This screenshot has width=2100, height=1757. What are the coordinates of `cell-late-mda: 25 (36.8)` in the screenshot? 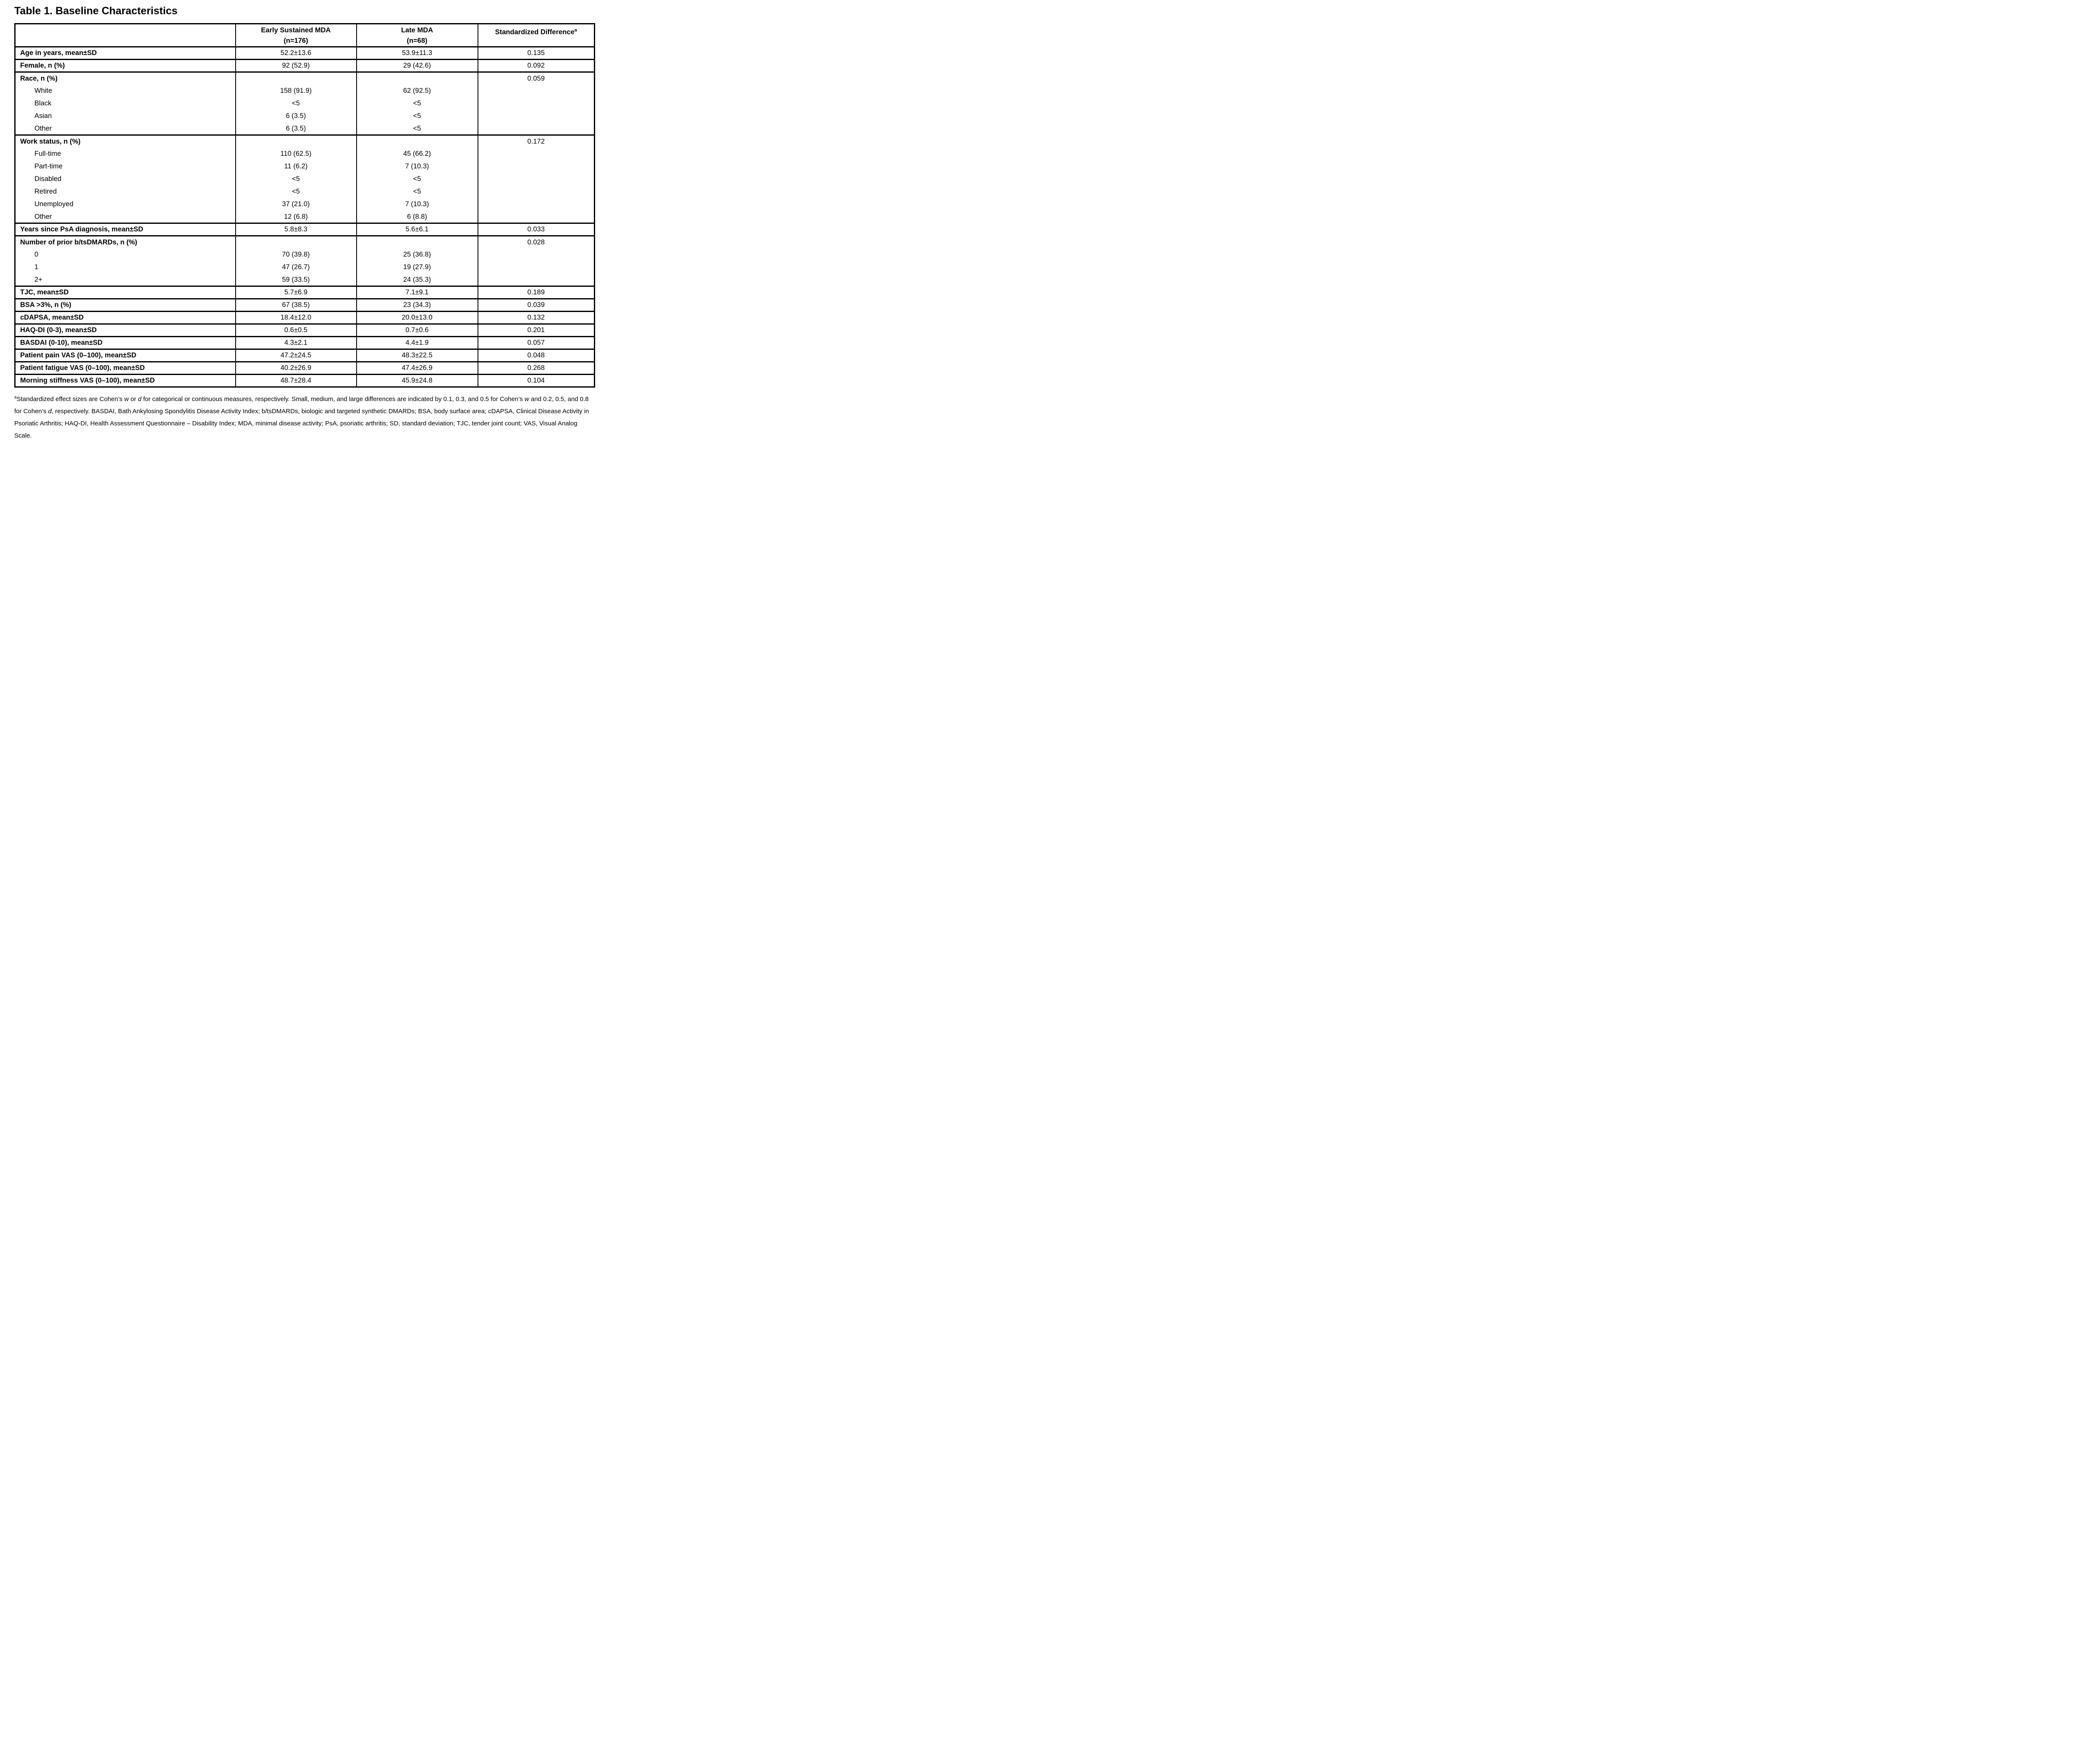 It's located at (417, 254).